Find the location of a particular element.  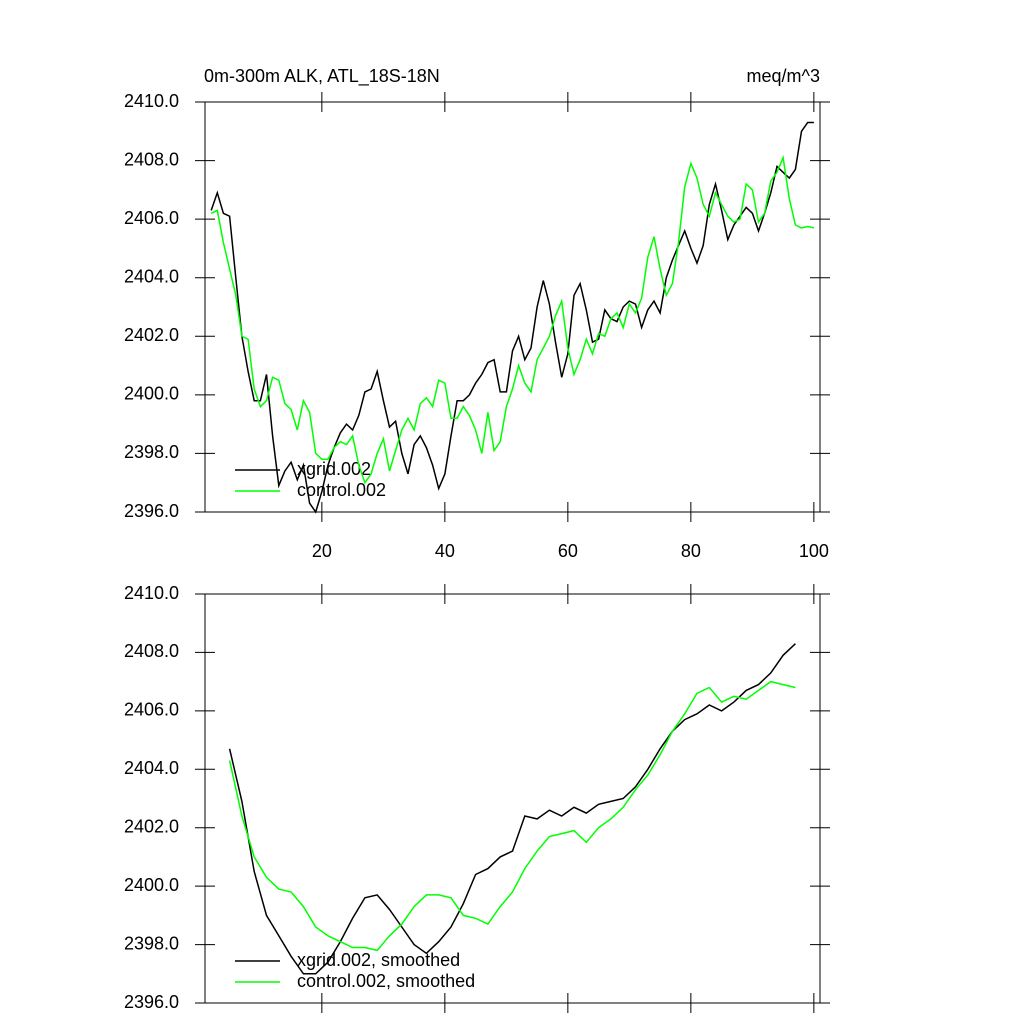

x-tick-label: 80 is located at coordinates (691, 551).